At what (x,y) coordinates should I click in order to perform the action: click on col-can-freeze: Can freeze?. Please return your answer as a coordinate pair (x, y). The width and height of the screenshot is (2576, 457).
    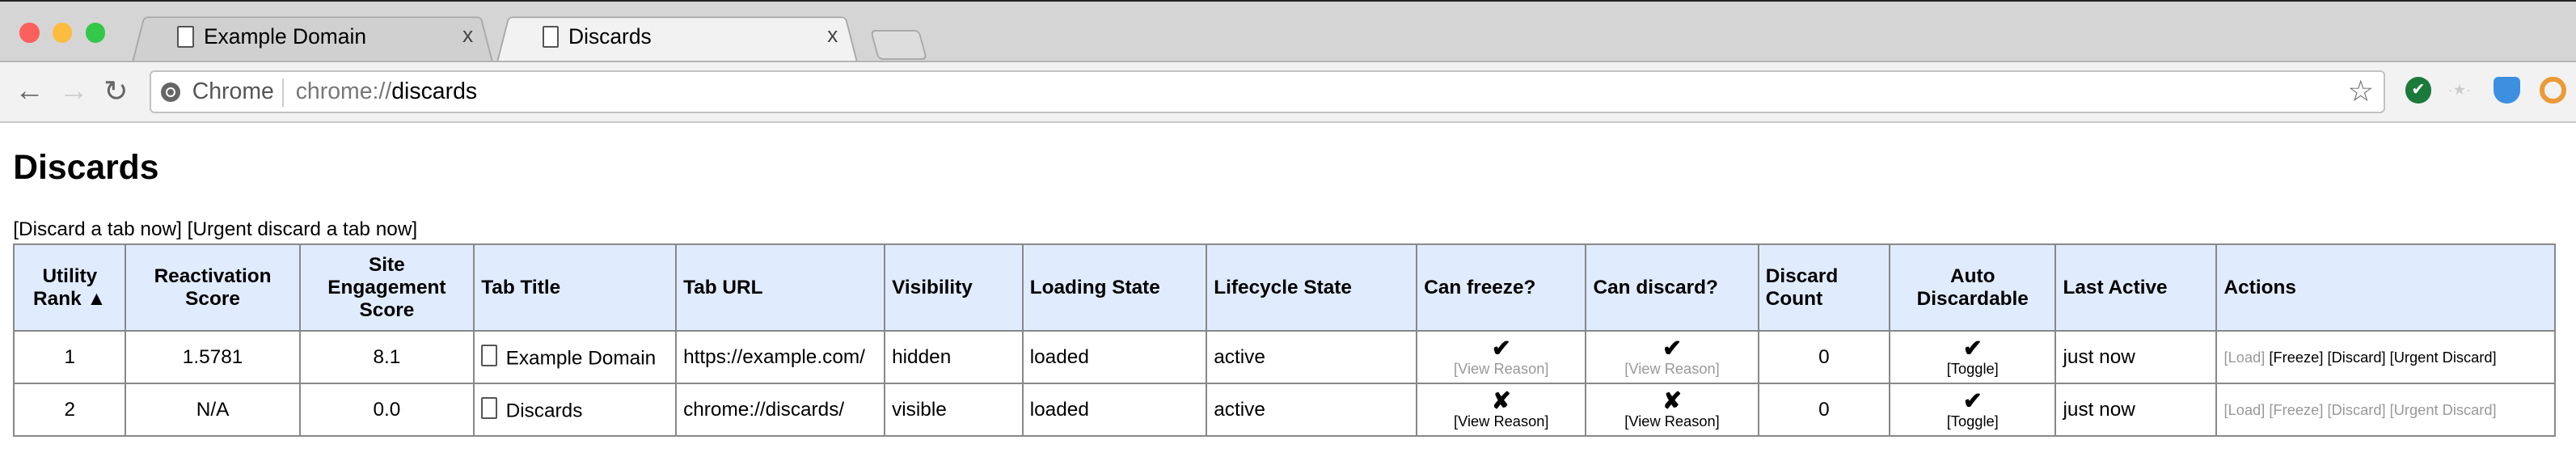
    Looking at the image, I should click on (1501, 287).